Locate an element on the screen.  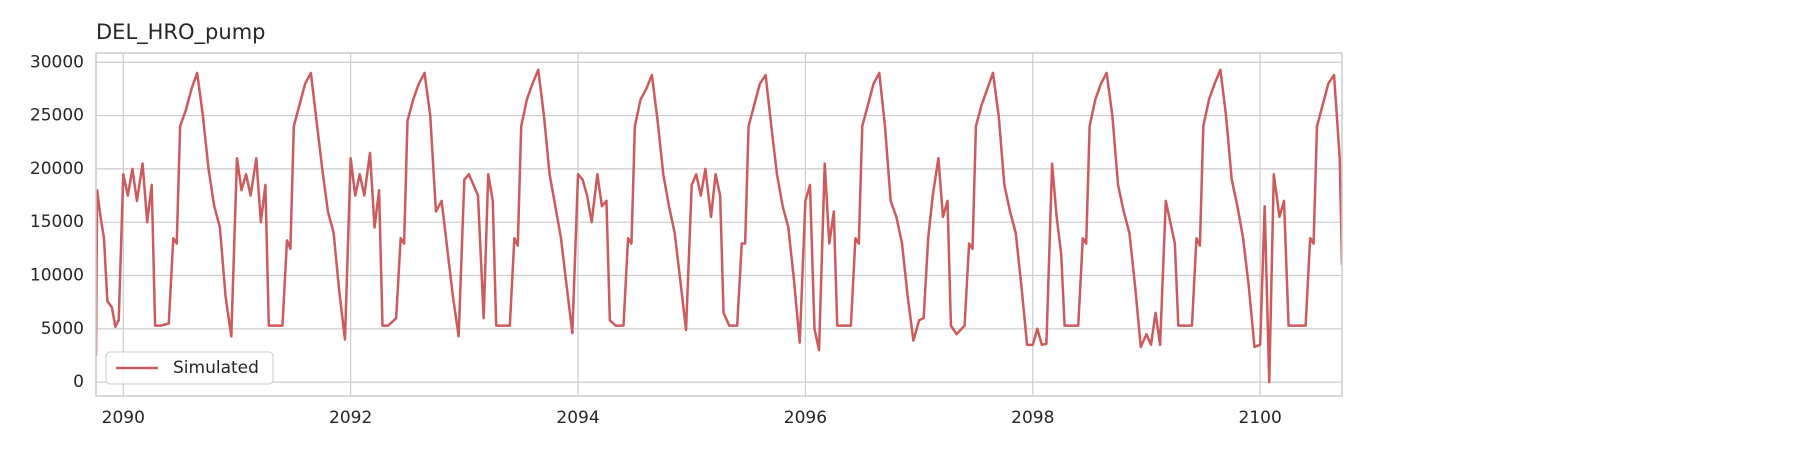
y-tick-label: 5000 is located at coordinates (62, 329).